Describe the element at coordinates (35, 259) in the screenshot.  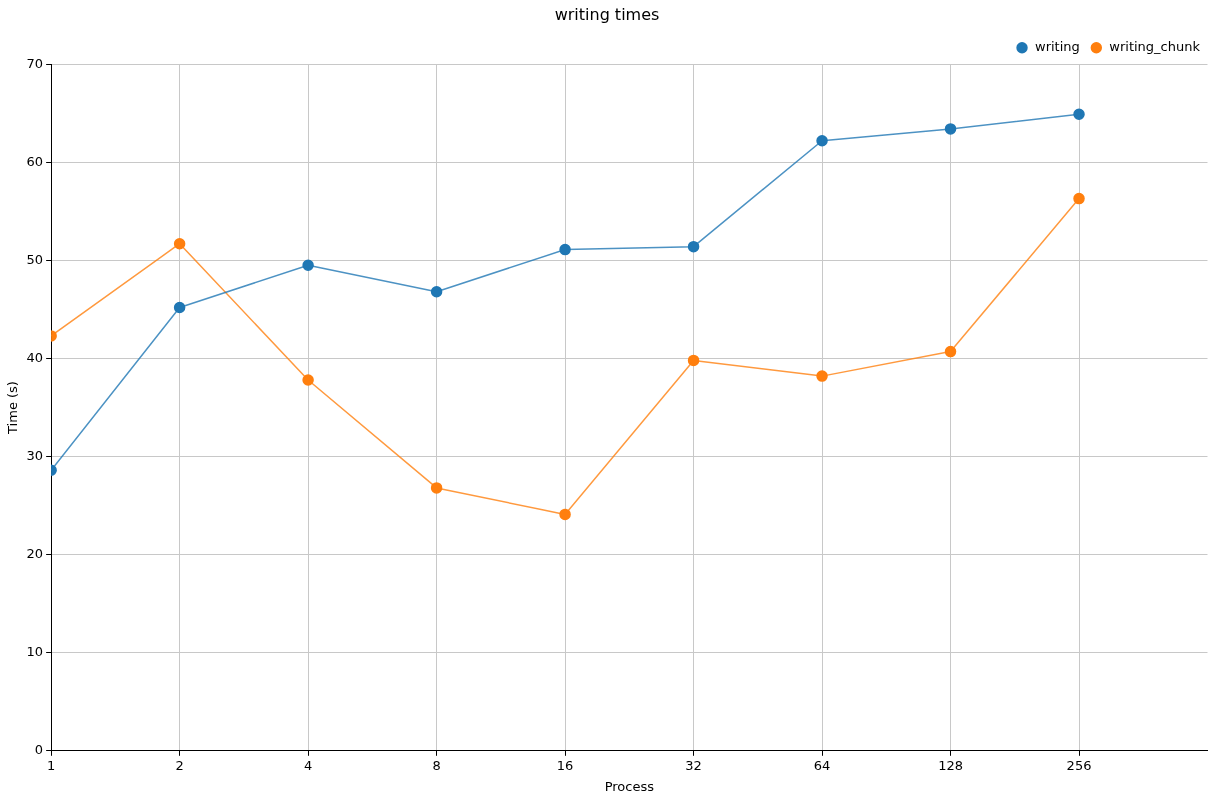
I see `y-tick-label: 50` at that location.